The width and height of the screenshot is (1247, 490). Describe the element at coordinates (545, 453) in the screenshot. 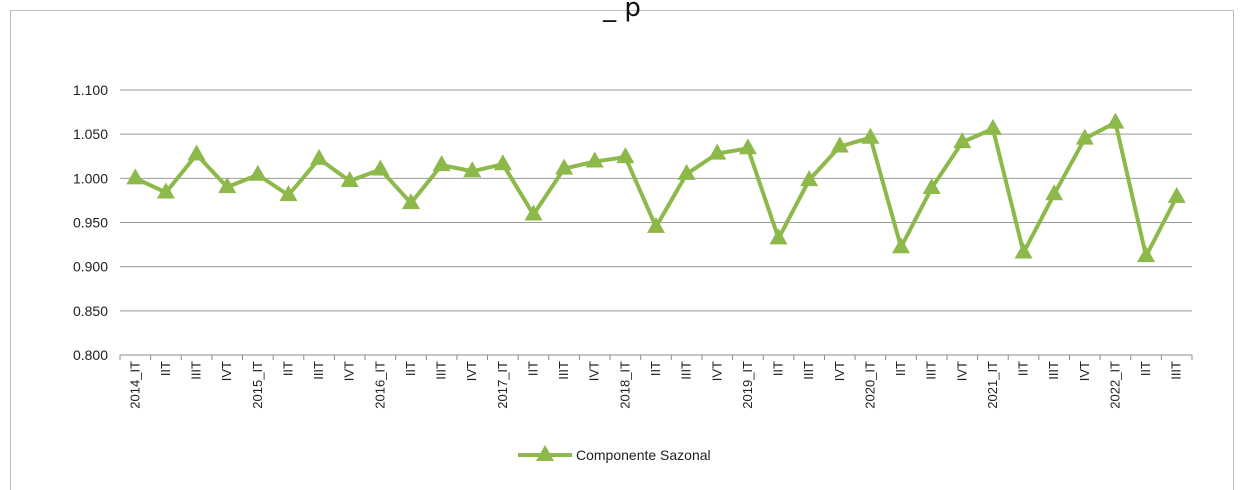

I see `legend-marker-icon` at that location.